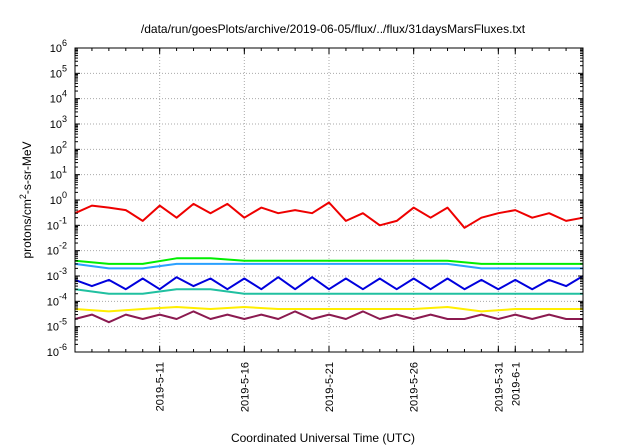 This screenshot has width=640, height=448. I want to click on x-axis-label: Coordinated Universal Time (UTC), so click(323, 438).